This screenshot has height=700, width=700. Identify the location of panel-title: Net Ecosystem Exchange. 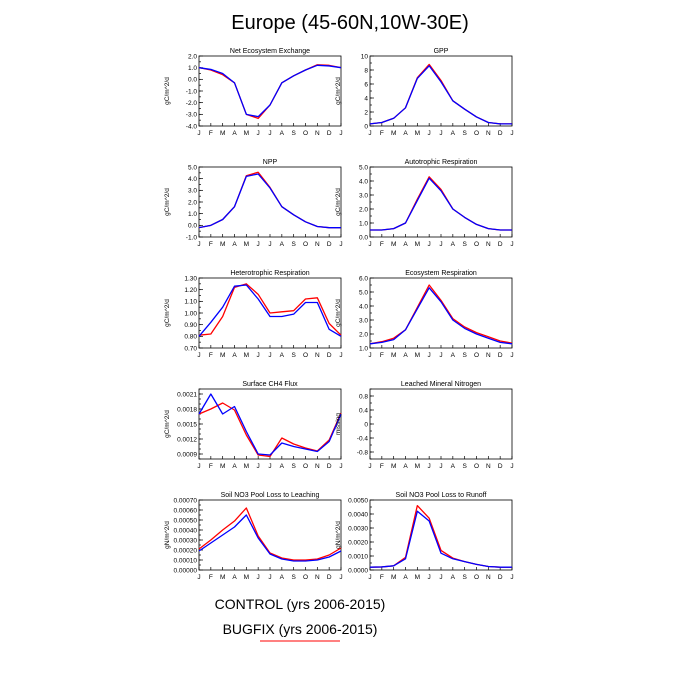
(270, 51).